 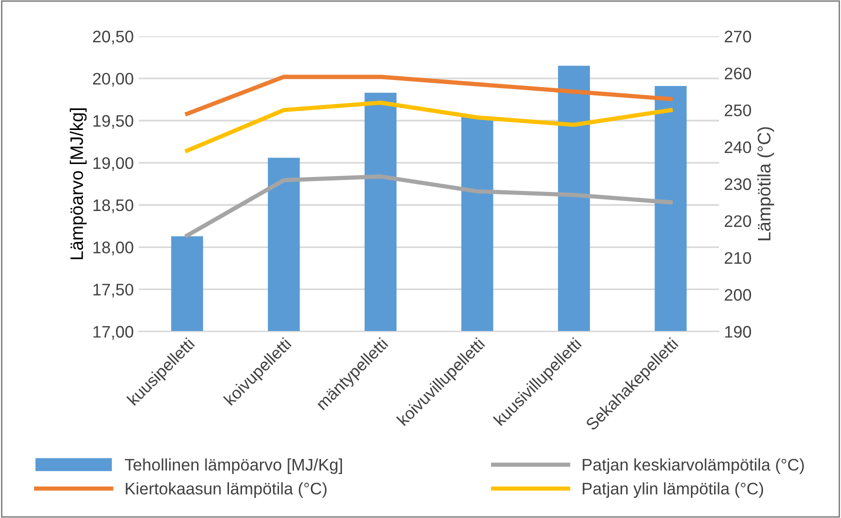 What do you see at coordinates (78, 184) in the screenshot?
I see `y-axis-title: Lämpöarvo [MJ/kg]` at bounding box center [78, 184].